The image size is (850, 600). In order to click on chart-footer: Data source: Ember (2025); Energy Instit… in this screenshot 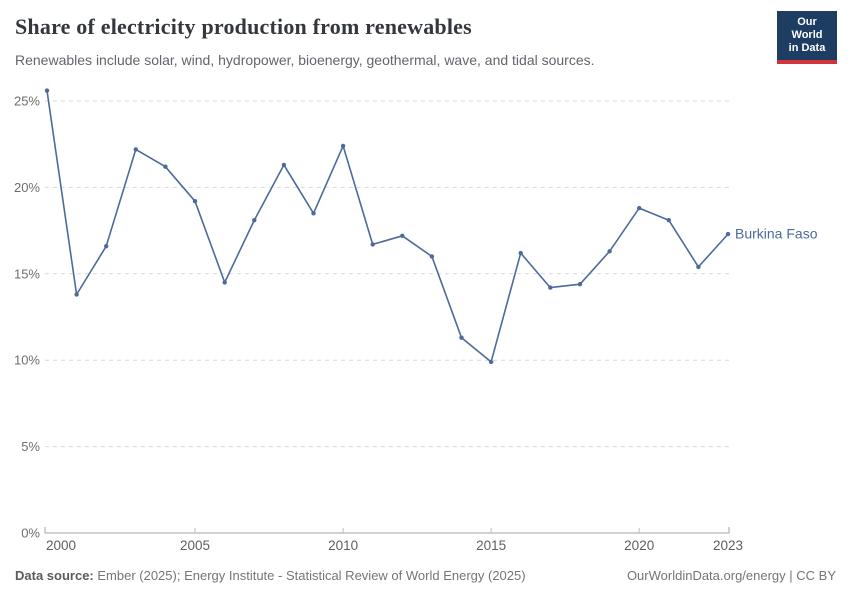, I will do `click(425, 575)`.